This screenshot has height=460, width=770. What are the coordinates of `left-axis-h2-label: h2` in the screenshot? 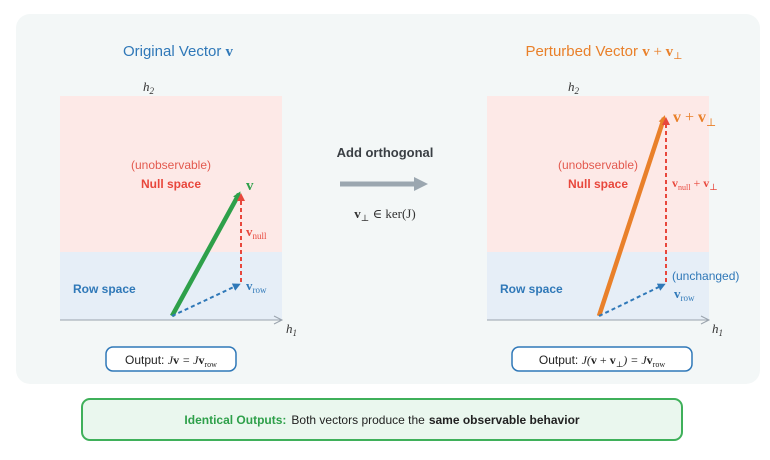 It's located at (149, 87).